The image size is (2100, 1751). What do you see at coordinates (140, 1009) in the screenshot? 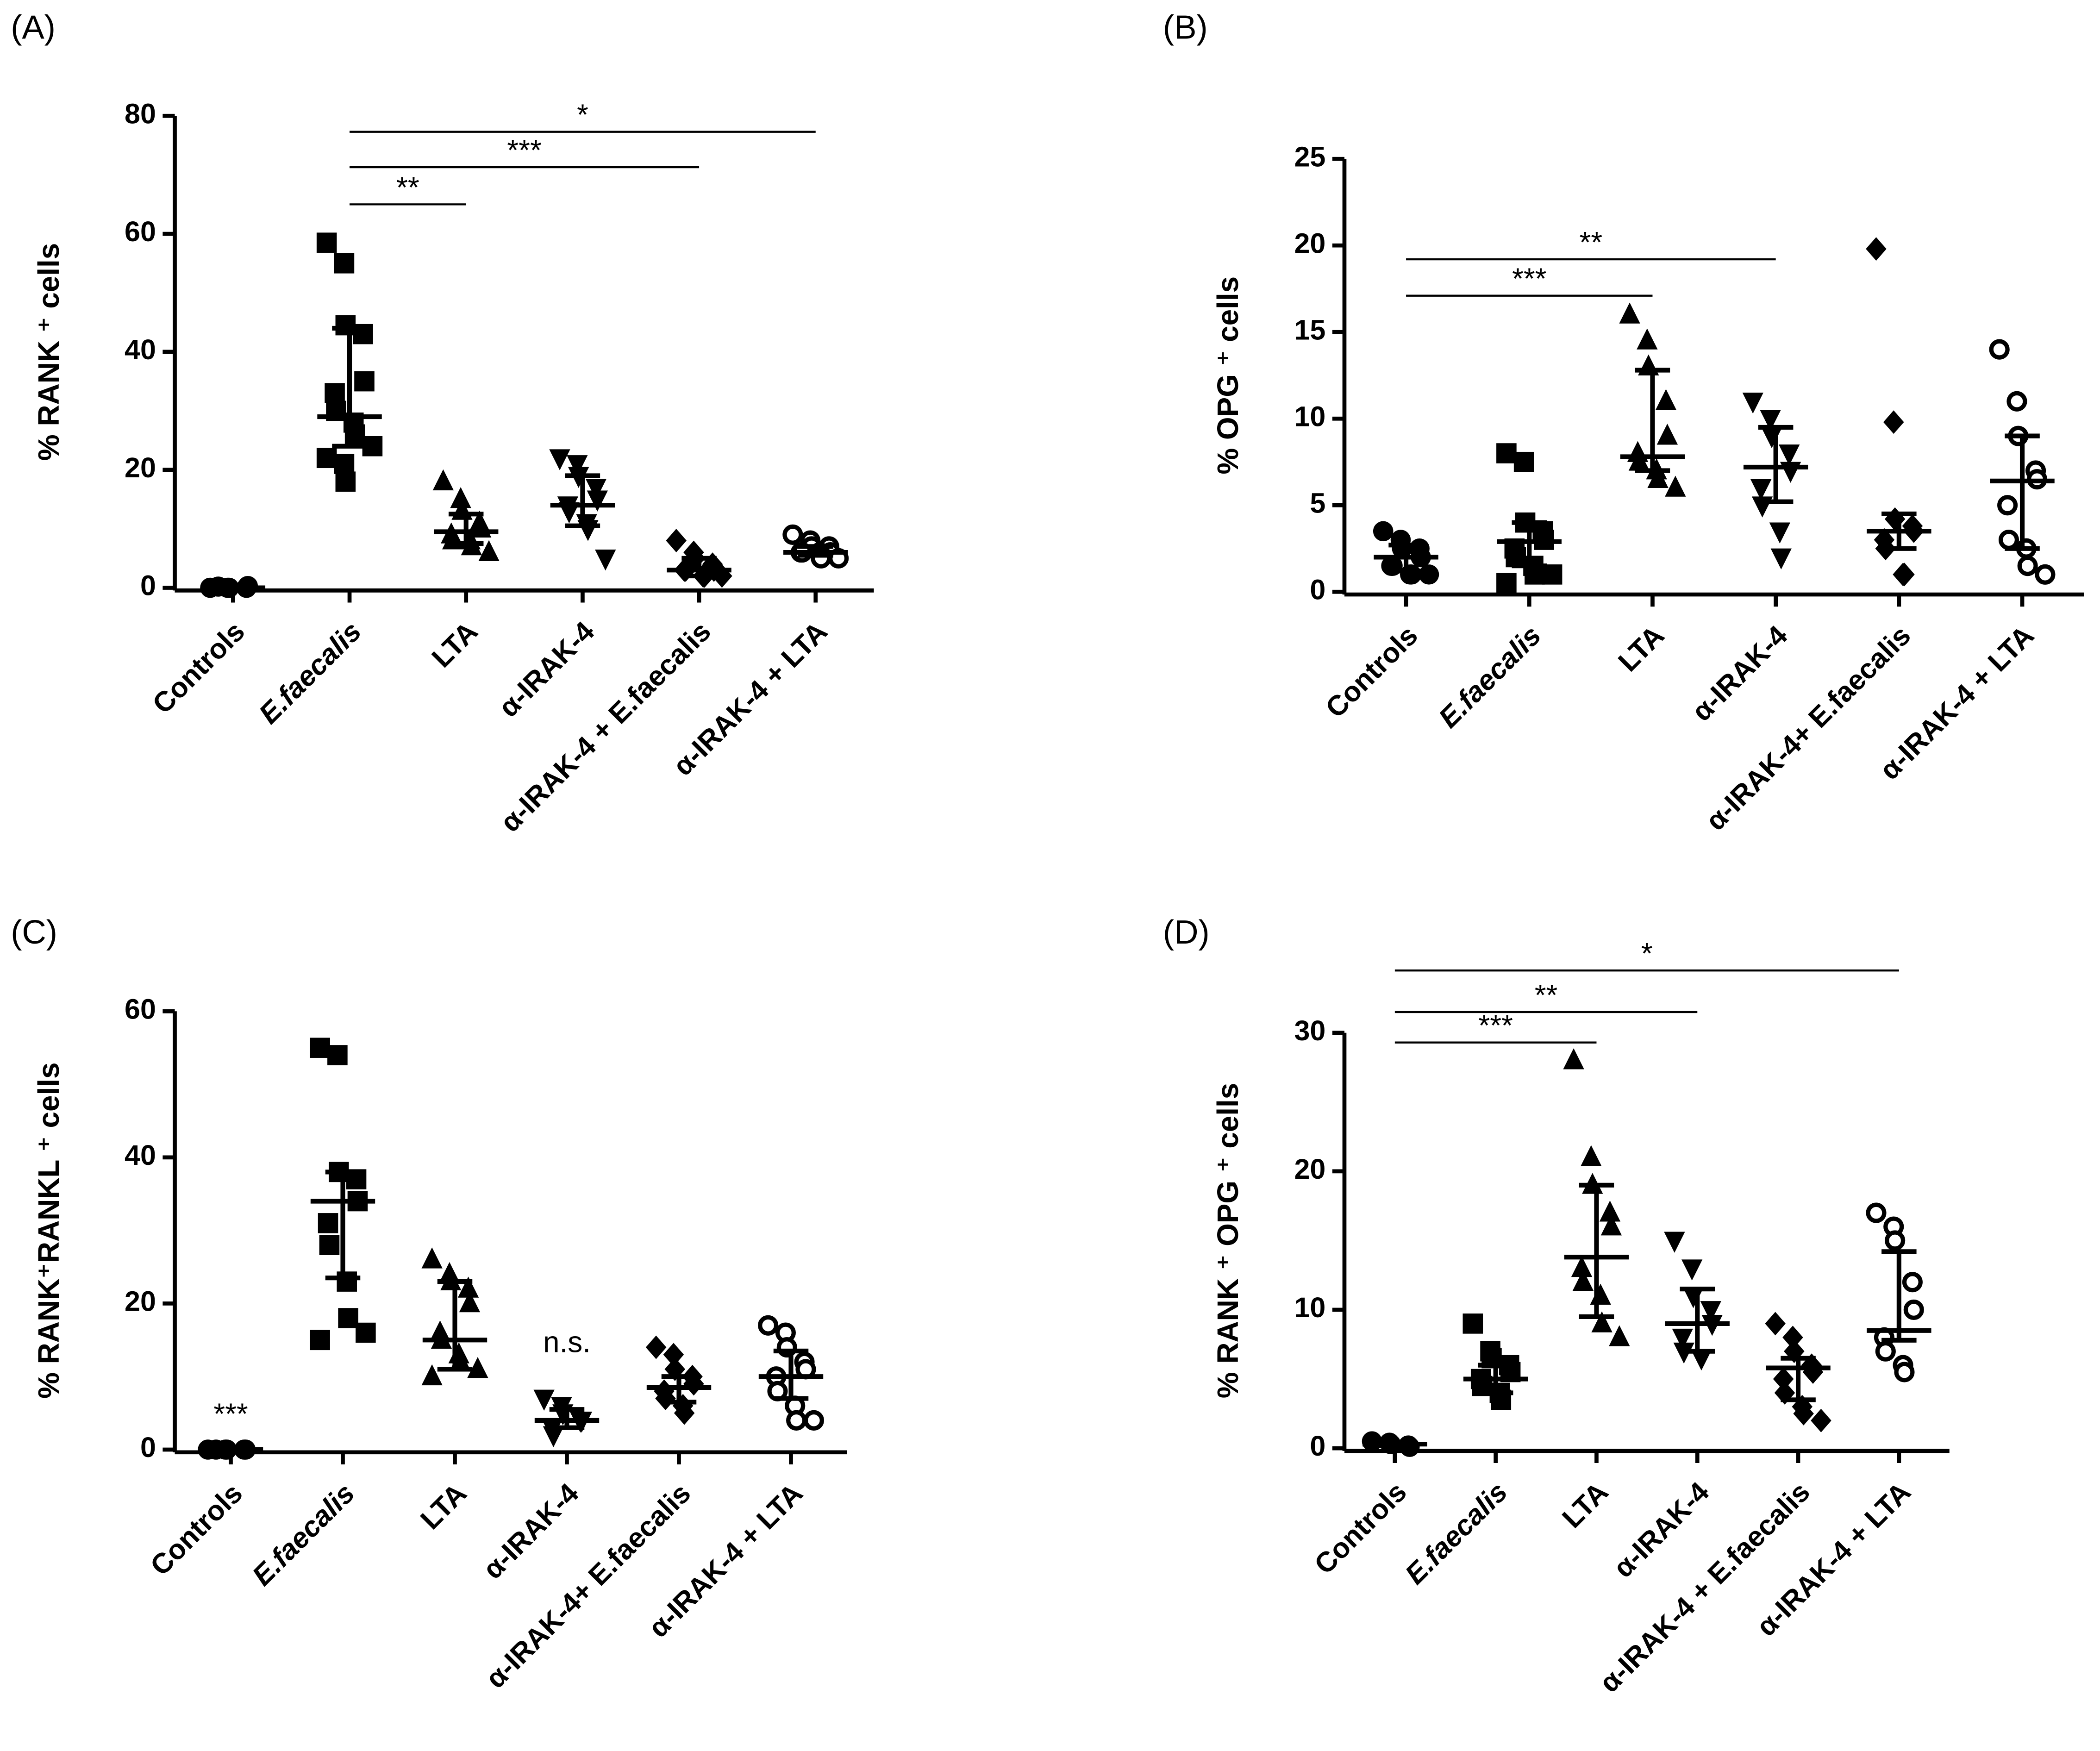
I see `y-tick-label: 60` at bounding box center [140, 1009].